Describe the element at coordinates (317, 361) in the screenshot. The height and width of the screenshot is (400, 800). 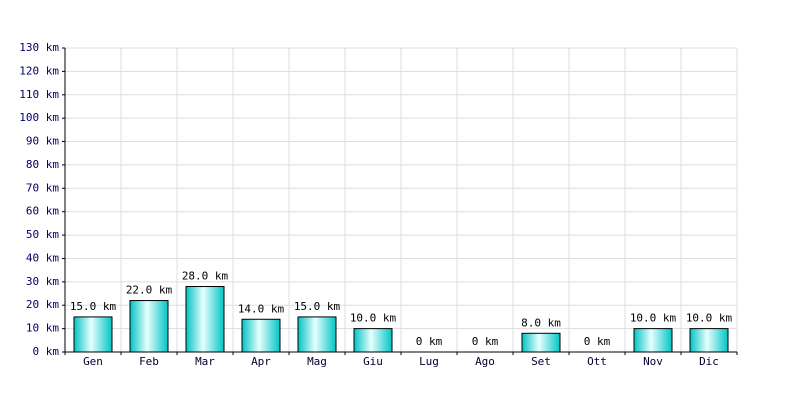
I see `x-tick-label: Mag` at that location.